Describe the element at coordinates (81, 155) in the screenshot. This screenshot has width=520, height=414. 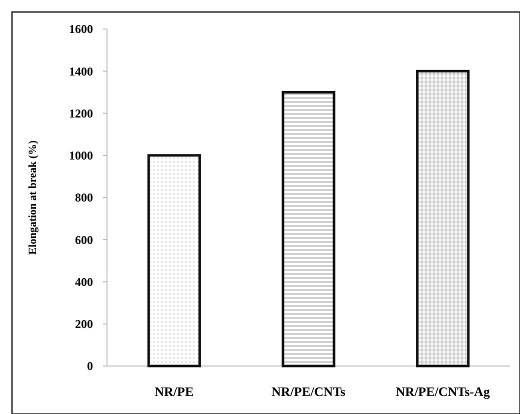
I see `y-tick-label: 1000` at that location.